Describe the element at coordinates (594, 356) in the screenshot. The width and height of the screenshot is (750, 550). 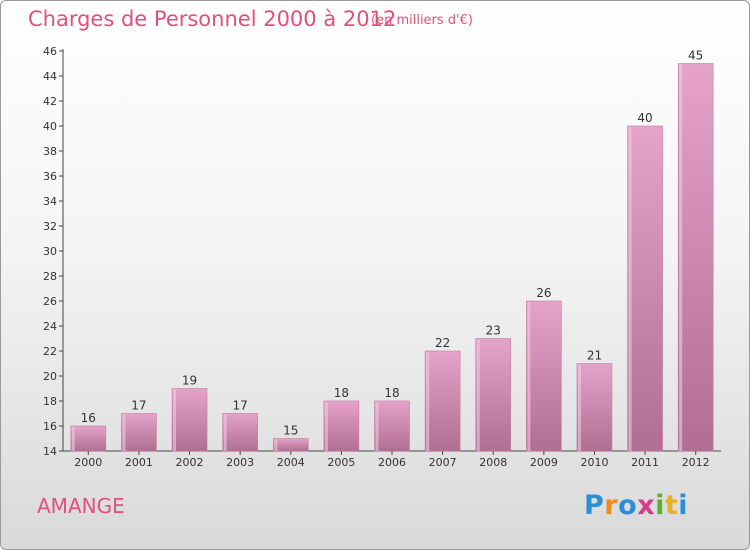
I see `data-label: 21` at that location.